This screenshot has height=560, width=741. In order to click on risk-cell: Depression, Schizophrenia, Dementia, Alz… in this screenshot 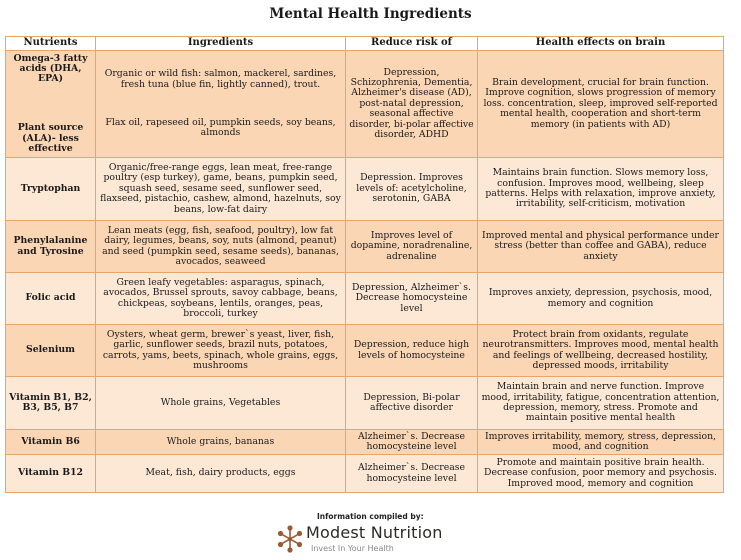, I will do `click(411, 104)`.